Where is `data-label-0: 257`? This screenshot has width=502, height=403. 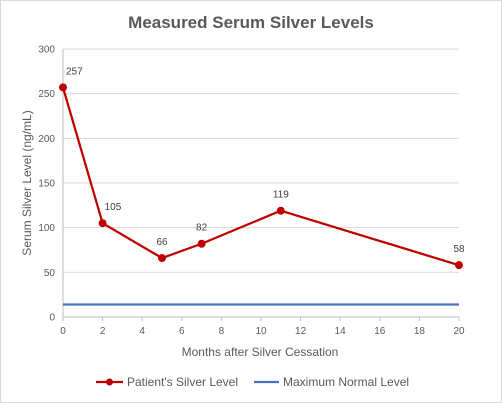
data-label-0: 257 is located at coordinates (74, 71).